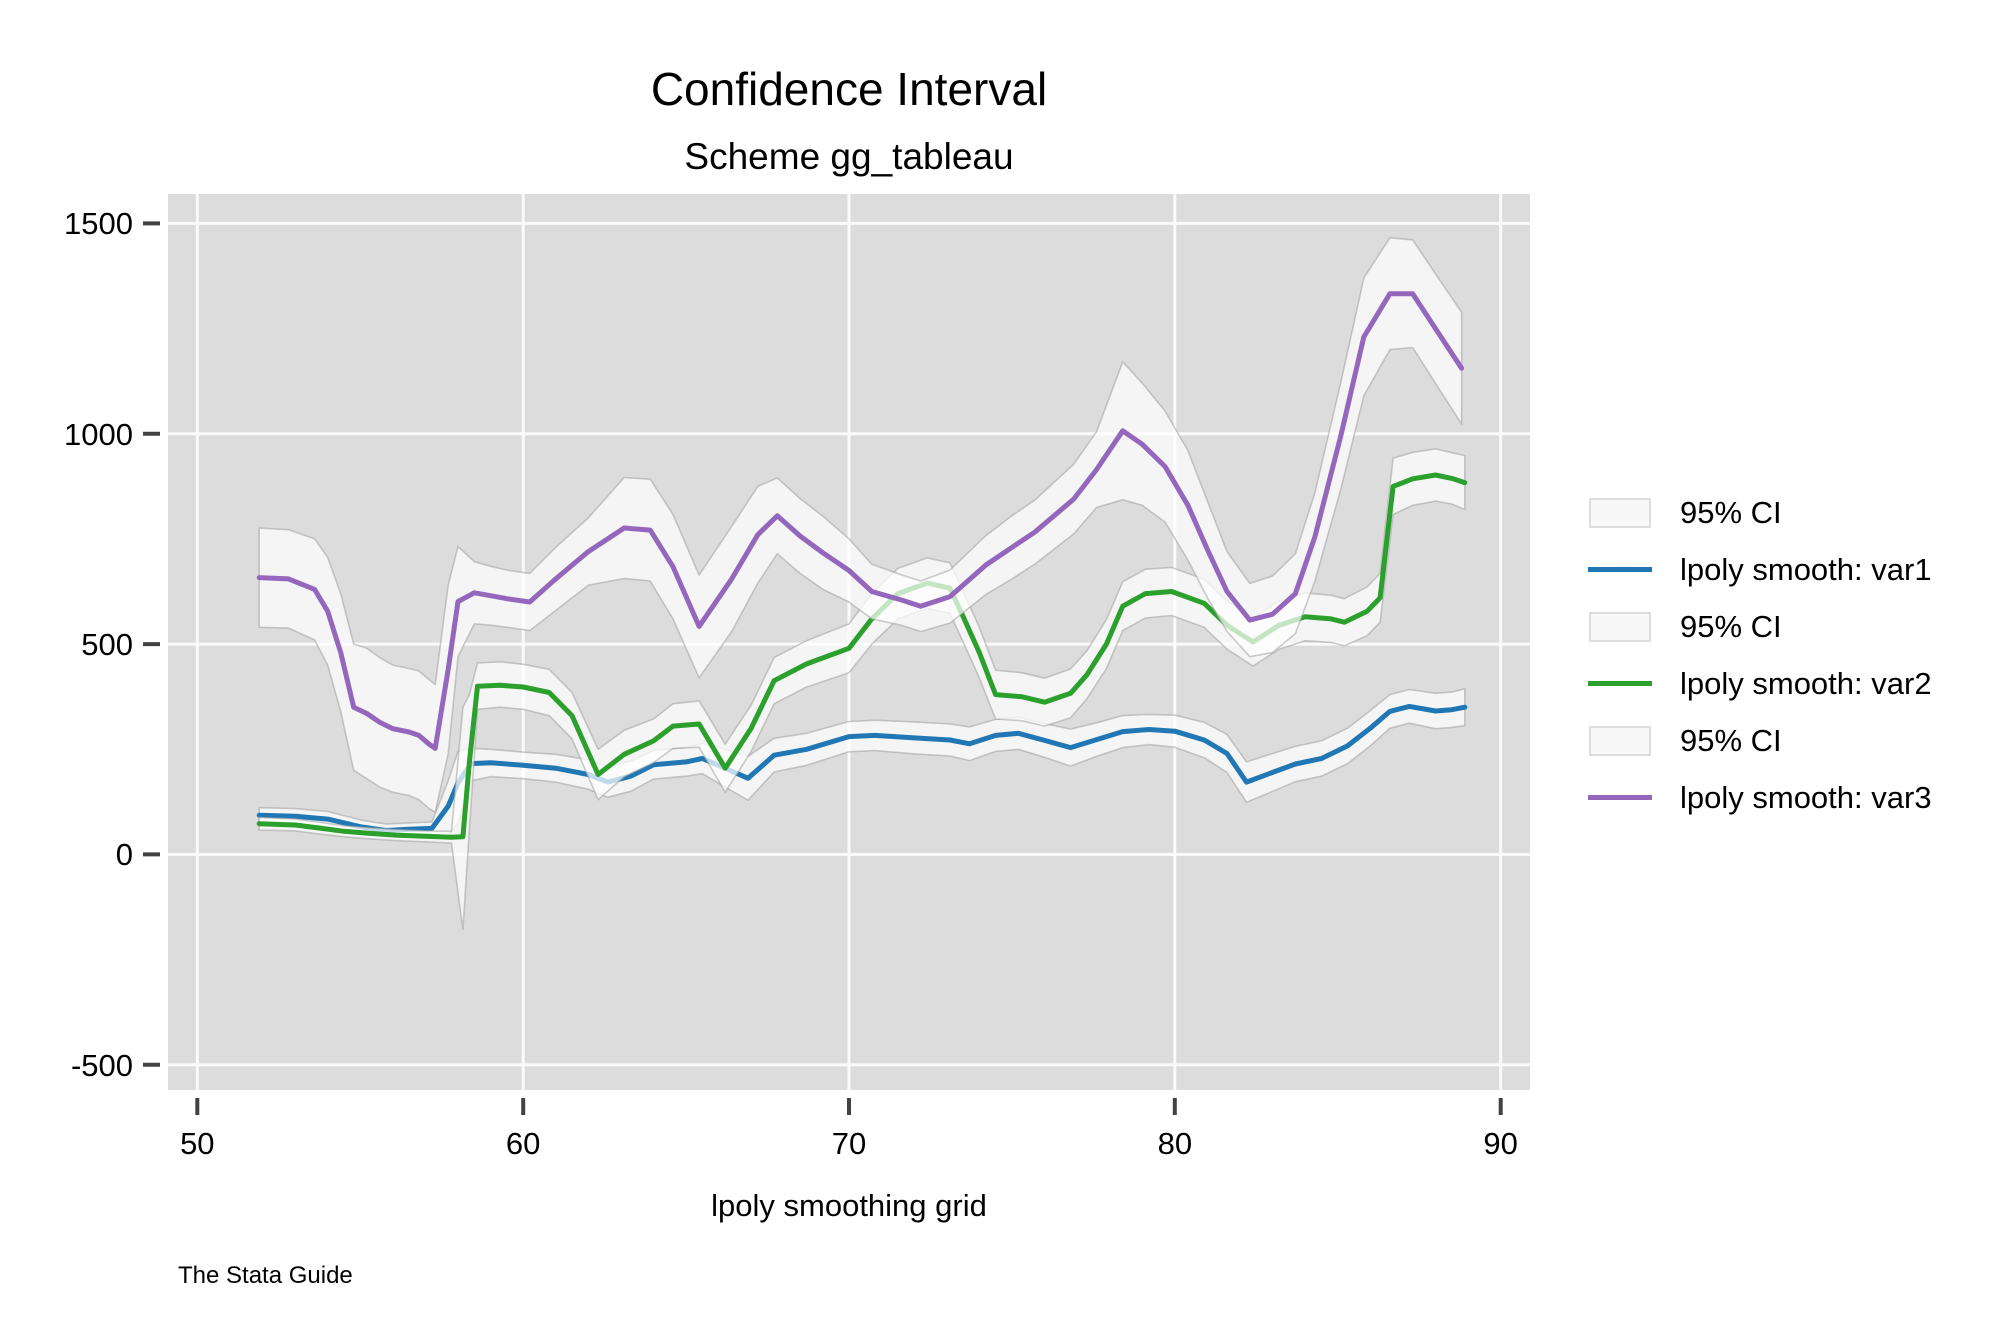  I want to click on y-tick-label-1000: 1000, so click(98, 434).